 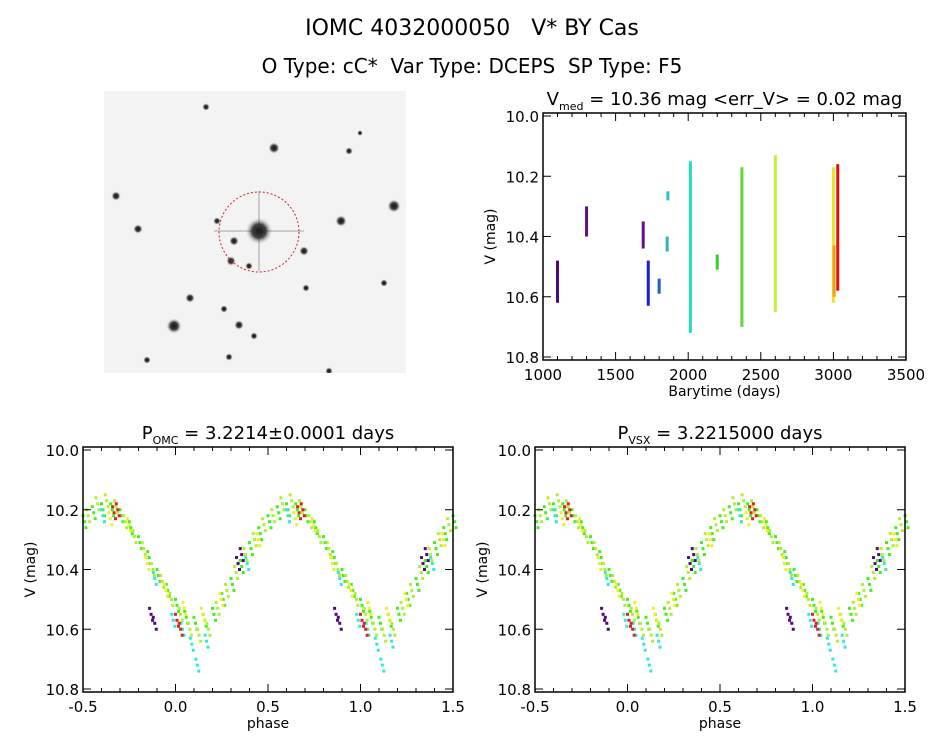 What do you see at coordinates (166, 440) in the screenshot?
I see `title-subscript: OMC` at bounding box center [166, 440].